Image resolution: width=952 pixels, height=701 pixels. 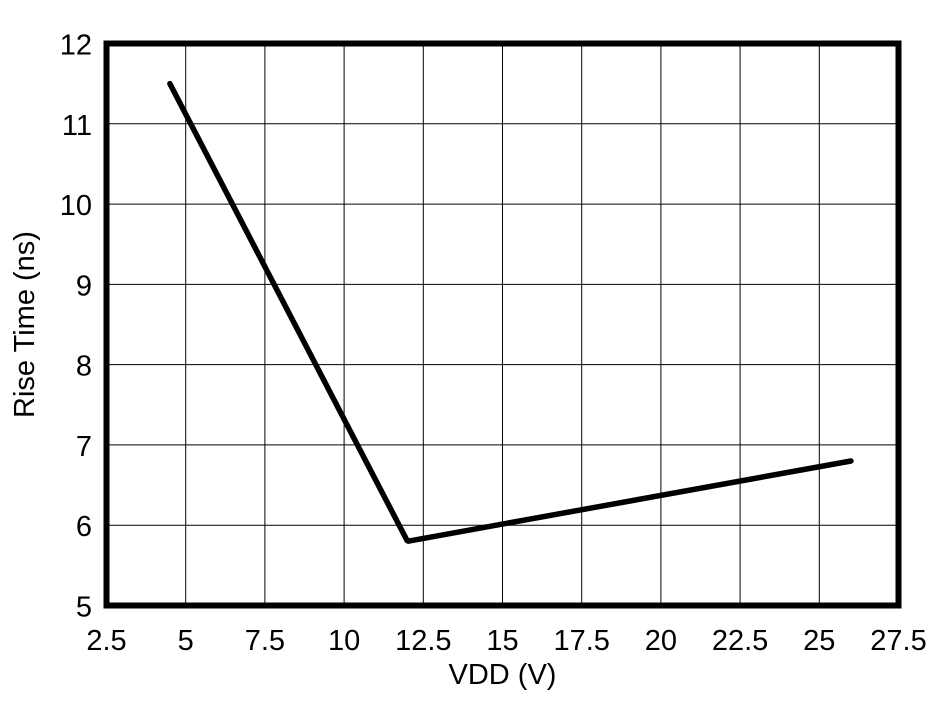 I want to click on x-tick-label: 22.5, so click(x=740, y=641).